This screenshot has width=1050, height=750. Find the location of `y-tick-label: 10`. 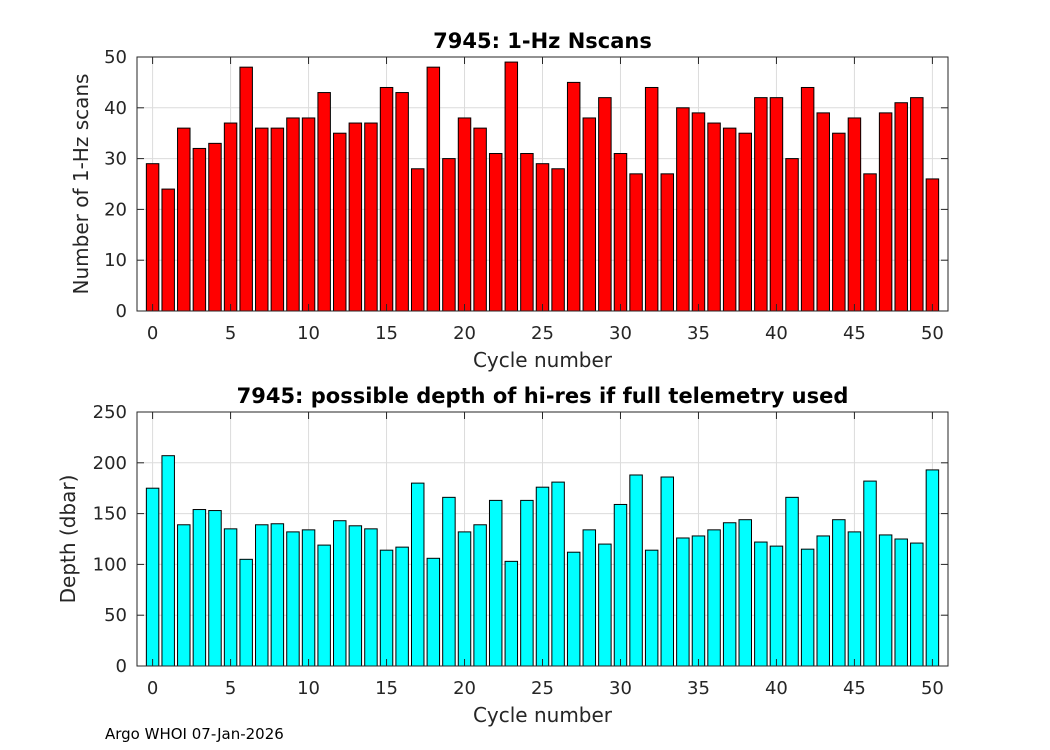

y-tick-label: 10 is located at coordinates (115, 260).